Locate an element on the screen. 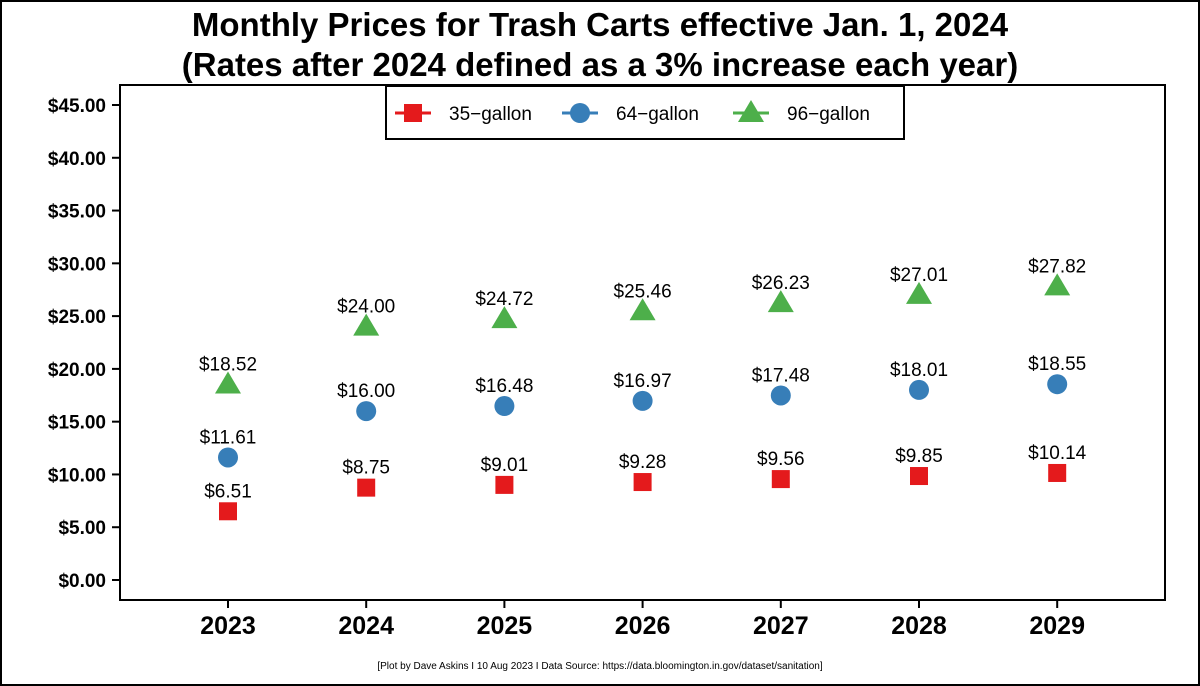 The image size is (1200, 686). legend-marker-square is located at coordinates (413, 113).